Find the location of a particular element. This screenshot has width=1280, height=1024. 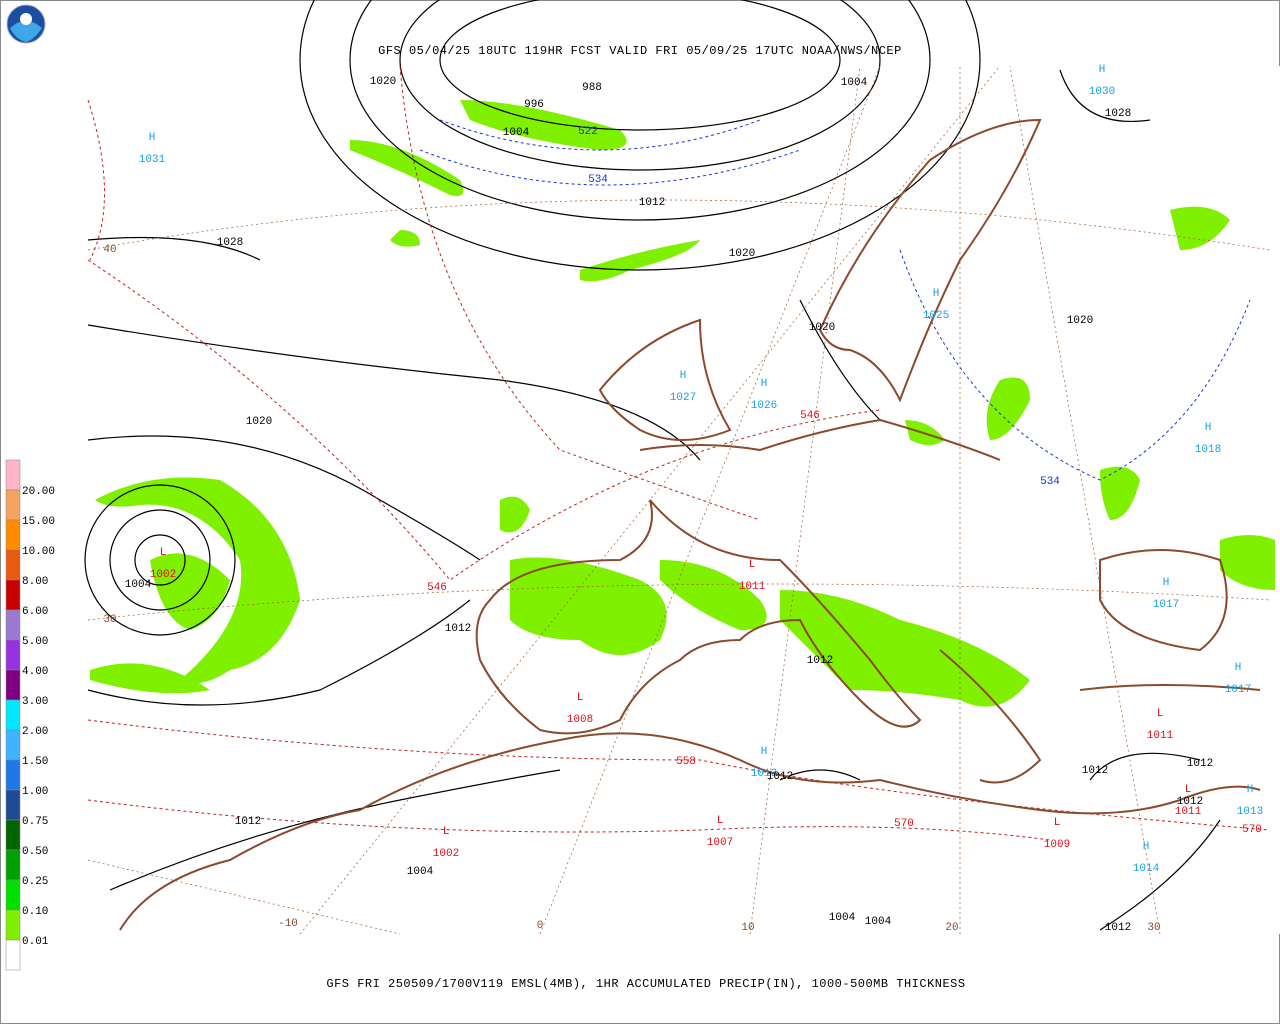

pressure-center-value: 1017 is located at coordinates (1166, 605).